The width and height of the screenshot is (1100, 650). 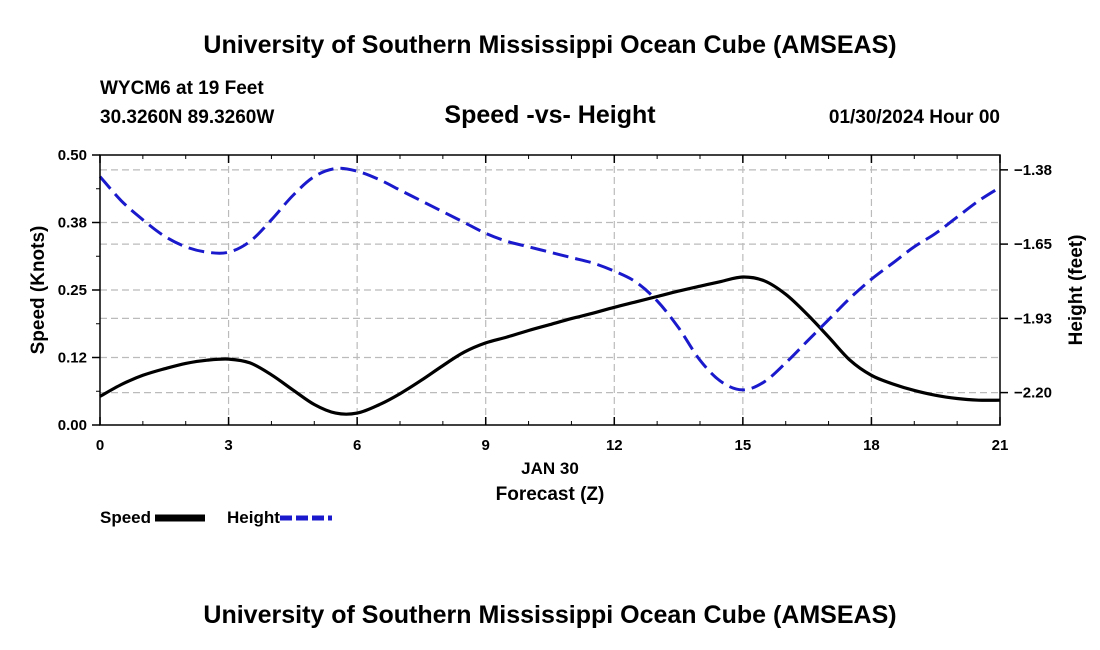 I want to click on x-tick-label: 12, so click(x=614, y=445).